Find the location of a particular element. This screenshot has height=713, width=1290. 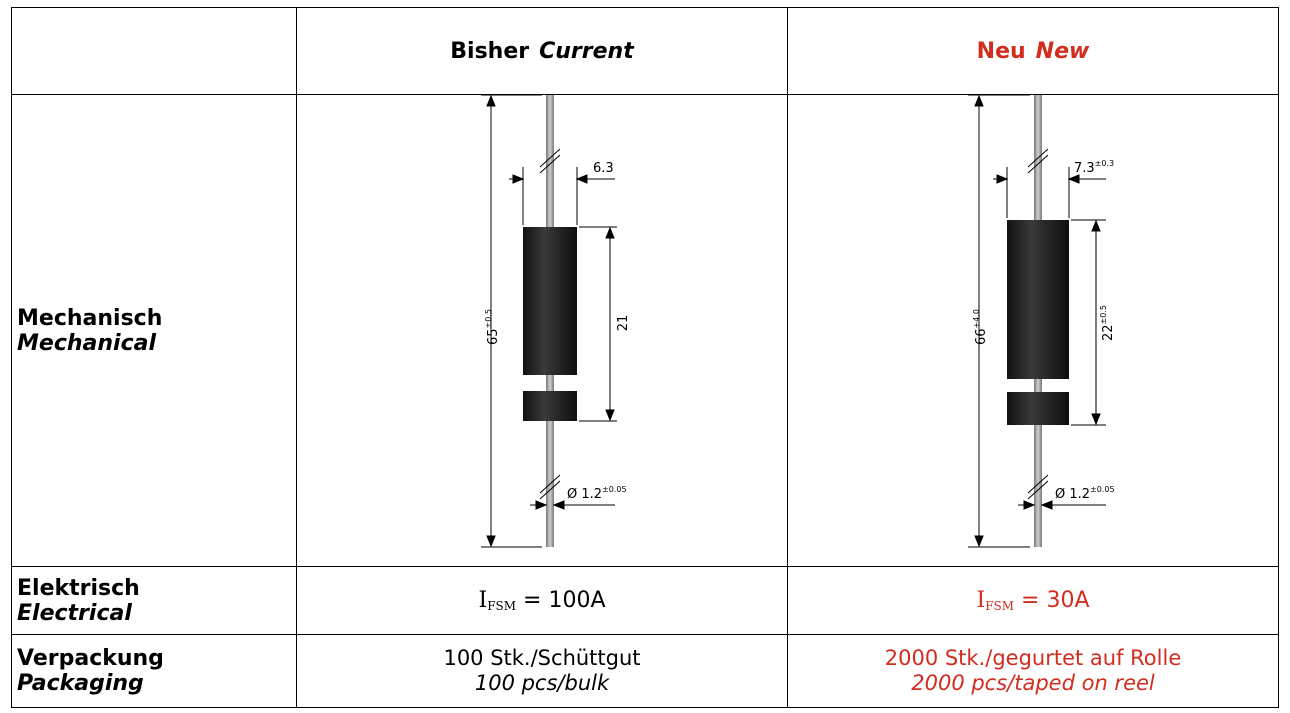

current-diode-drawing: 65±0.5 21 is located at coordinates (556, 321).